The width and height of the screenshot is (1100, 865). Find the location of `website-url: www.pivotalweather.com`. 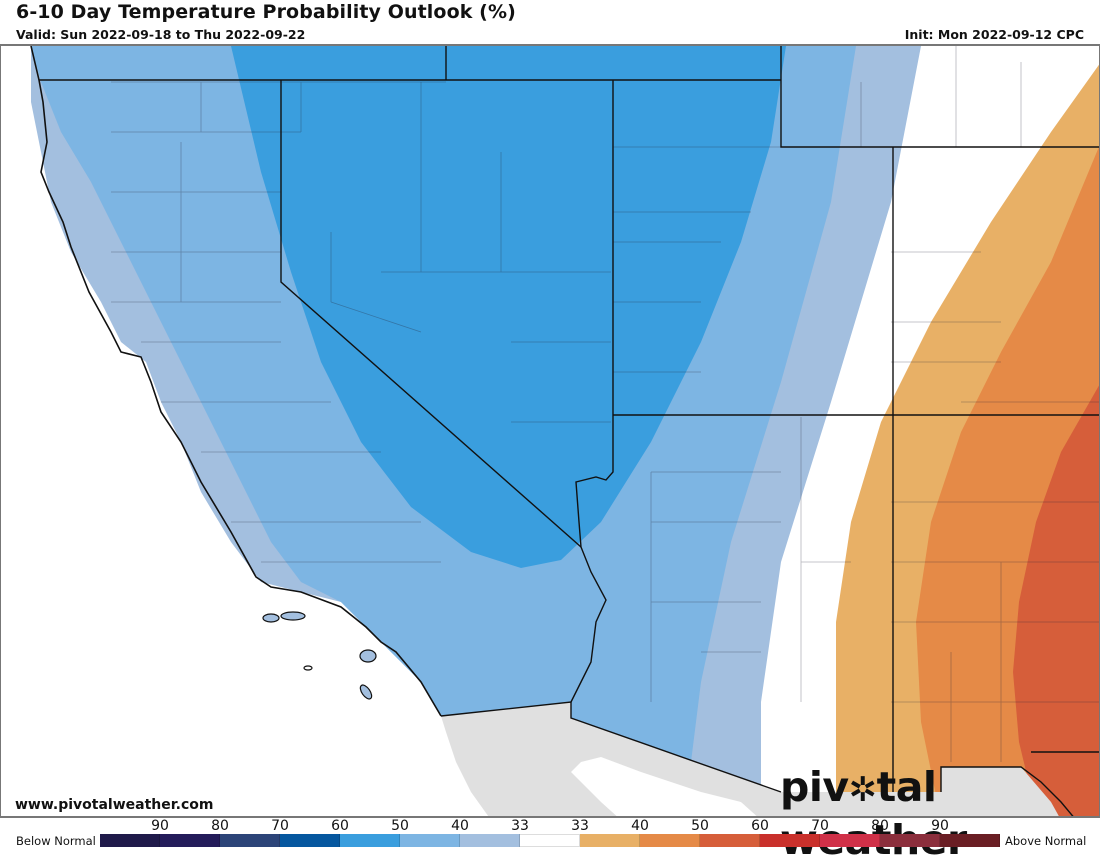

website-url: www.pivotalweather.com is located at coordinates (114, 805).